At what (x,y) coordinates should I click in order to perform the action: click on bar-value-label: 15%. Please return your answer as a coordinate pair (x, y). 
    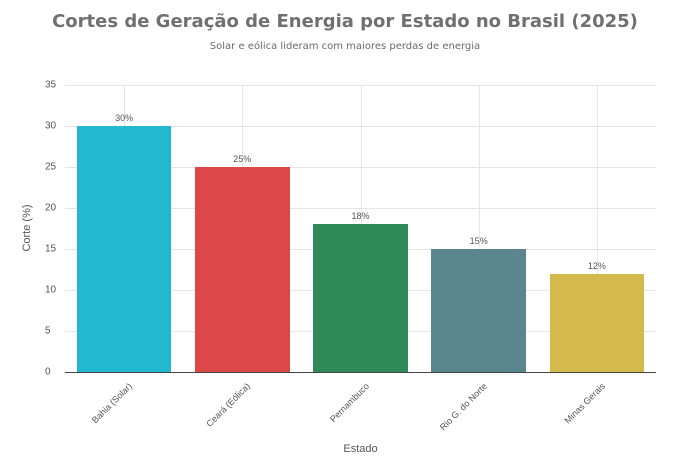
    Looking at the image, I should click on (478, 241).